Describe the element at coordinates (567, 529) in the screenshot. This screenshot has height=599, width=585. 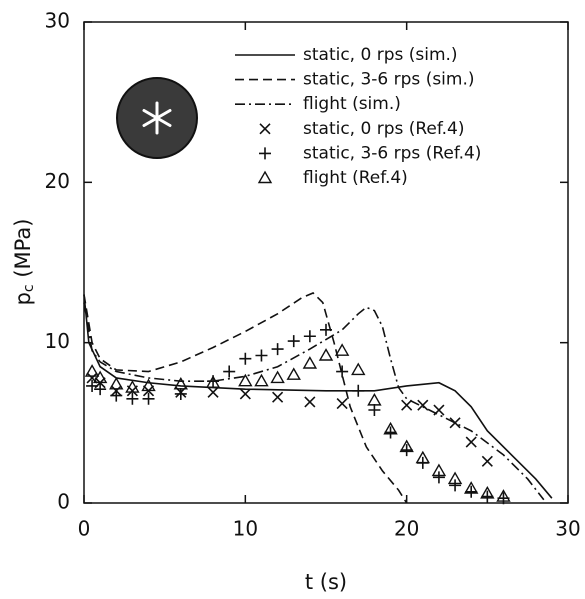
I see `x-tick-label: 30` at that location.